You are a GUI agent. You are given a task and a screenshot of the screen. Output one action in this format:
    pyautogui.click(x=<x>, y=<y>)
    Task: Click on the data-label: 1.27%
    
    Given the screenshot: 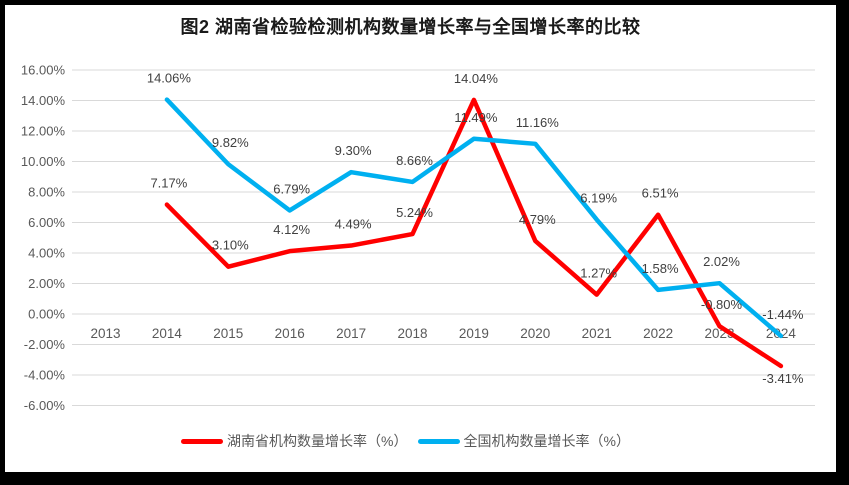 What is the action you would take?
    pyautogui.click(x=598, y=273)
    